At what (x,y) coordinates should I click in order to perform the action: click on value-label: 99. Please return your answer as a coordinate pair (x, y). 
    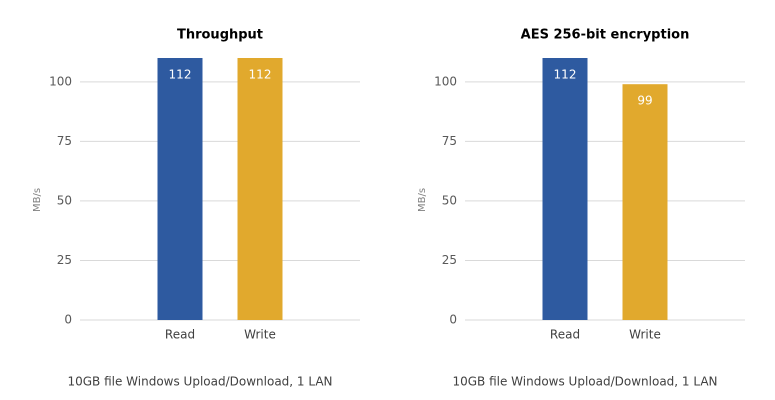
    Looking at the image, I should click on (644, 101).